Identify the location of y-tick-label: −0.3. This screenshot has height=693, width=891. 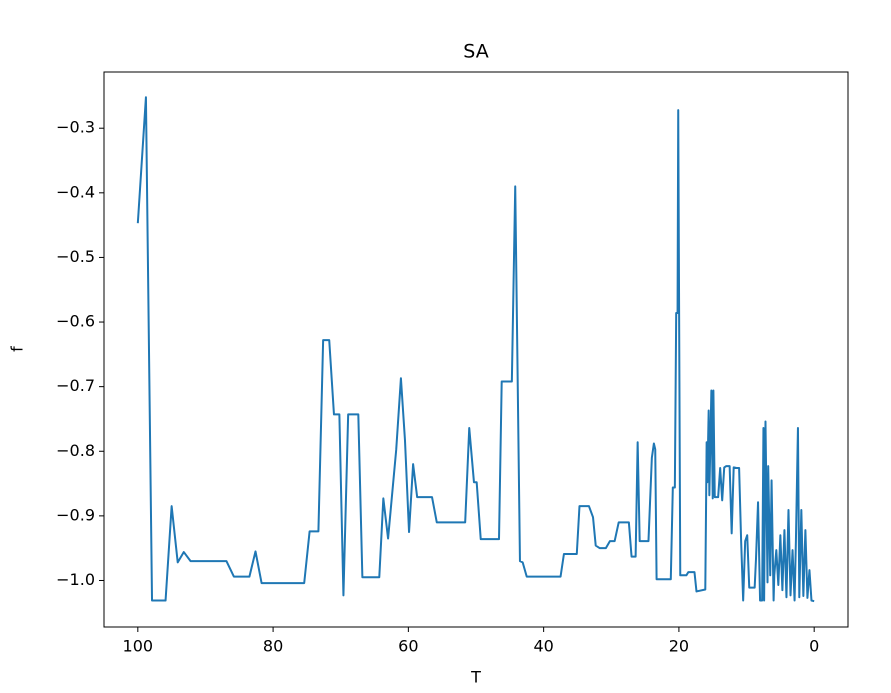
(75, 127).